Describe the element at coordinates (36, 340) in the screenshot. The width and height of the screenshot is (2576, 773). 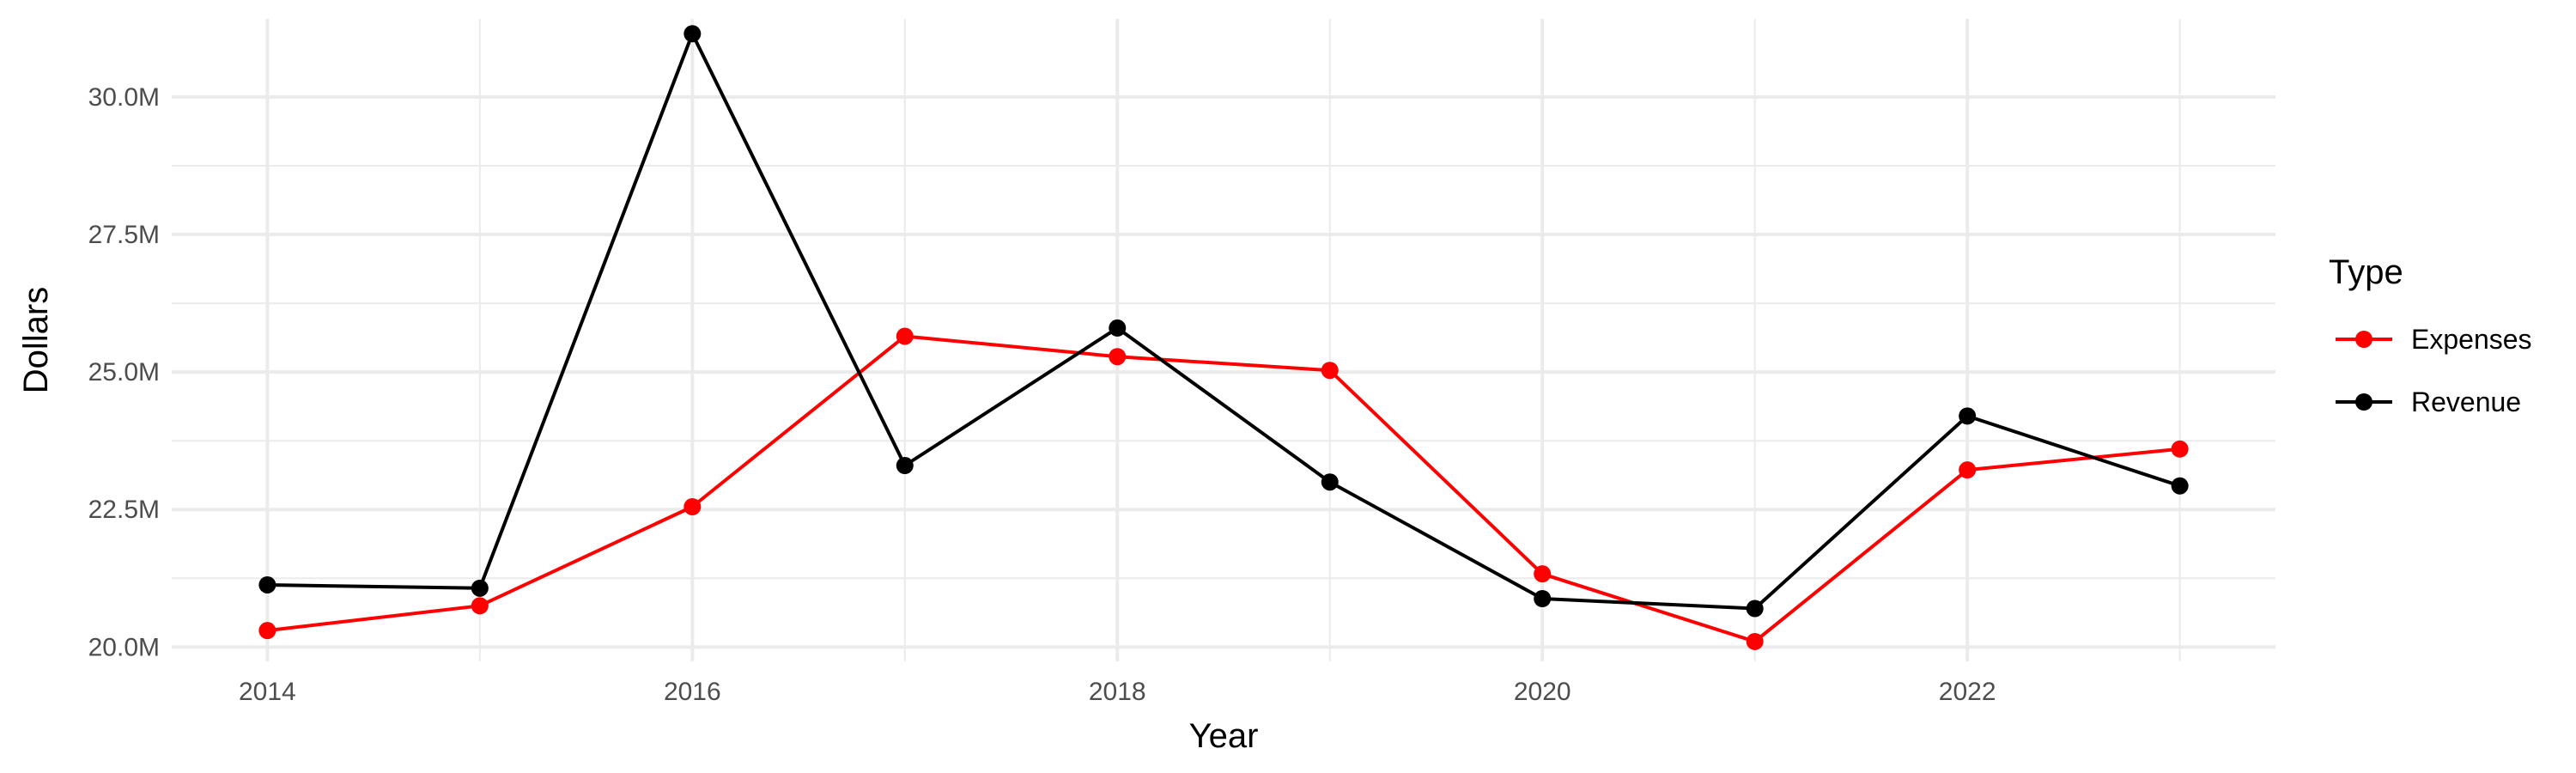
I see `y-axis-title: Dollars` at that location.